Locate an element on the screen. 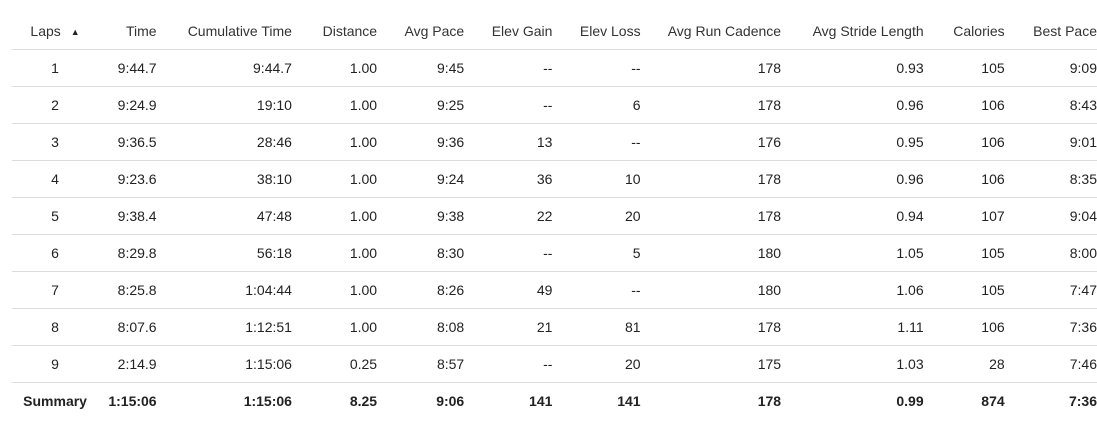 This screenshot has width=1097, height=426. cell-calories: 28 is located at coordinates (964, 364).